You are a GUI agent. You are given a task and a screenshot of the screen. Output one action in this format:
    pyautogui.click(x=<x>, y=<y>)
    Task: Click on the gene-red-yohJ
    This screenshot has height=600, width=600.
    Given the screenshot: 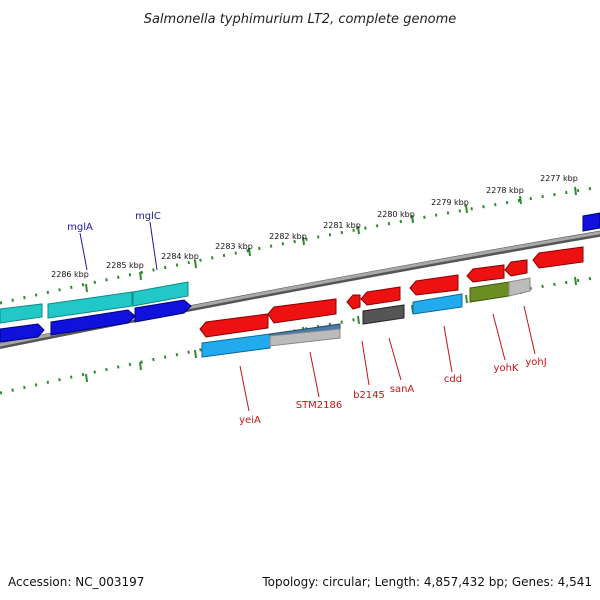 What is the action you would take?
    pyautogui.click(x=558, y=257)
    